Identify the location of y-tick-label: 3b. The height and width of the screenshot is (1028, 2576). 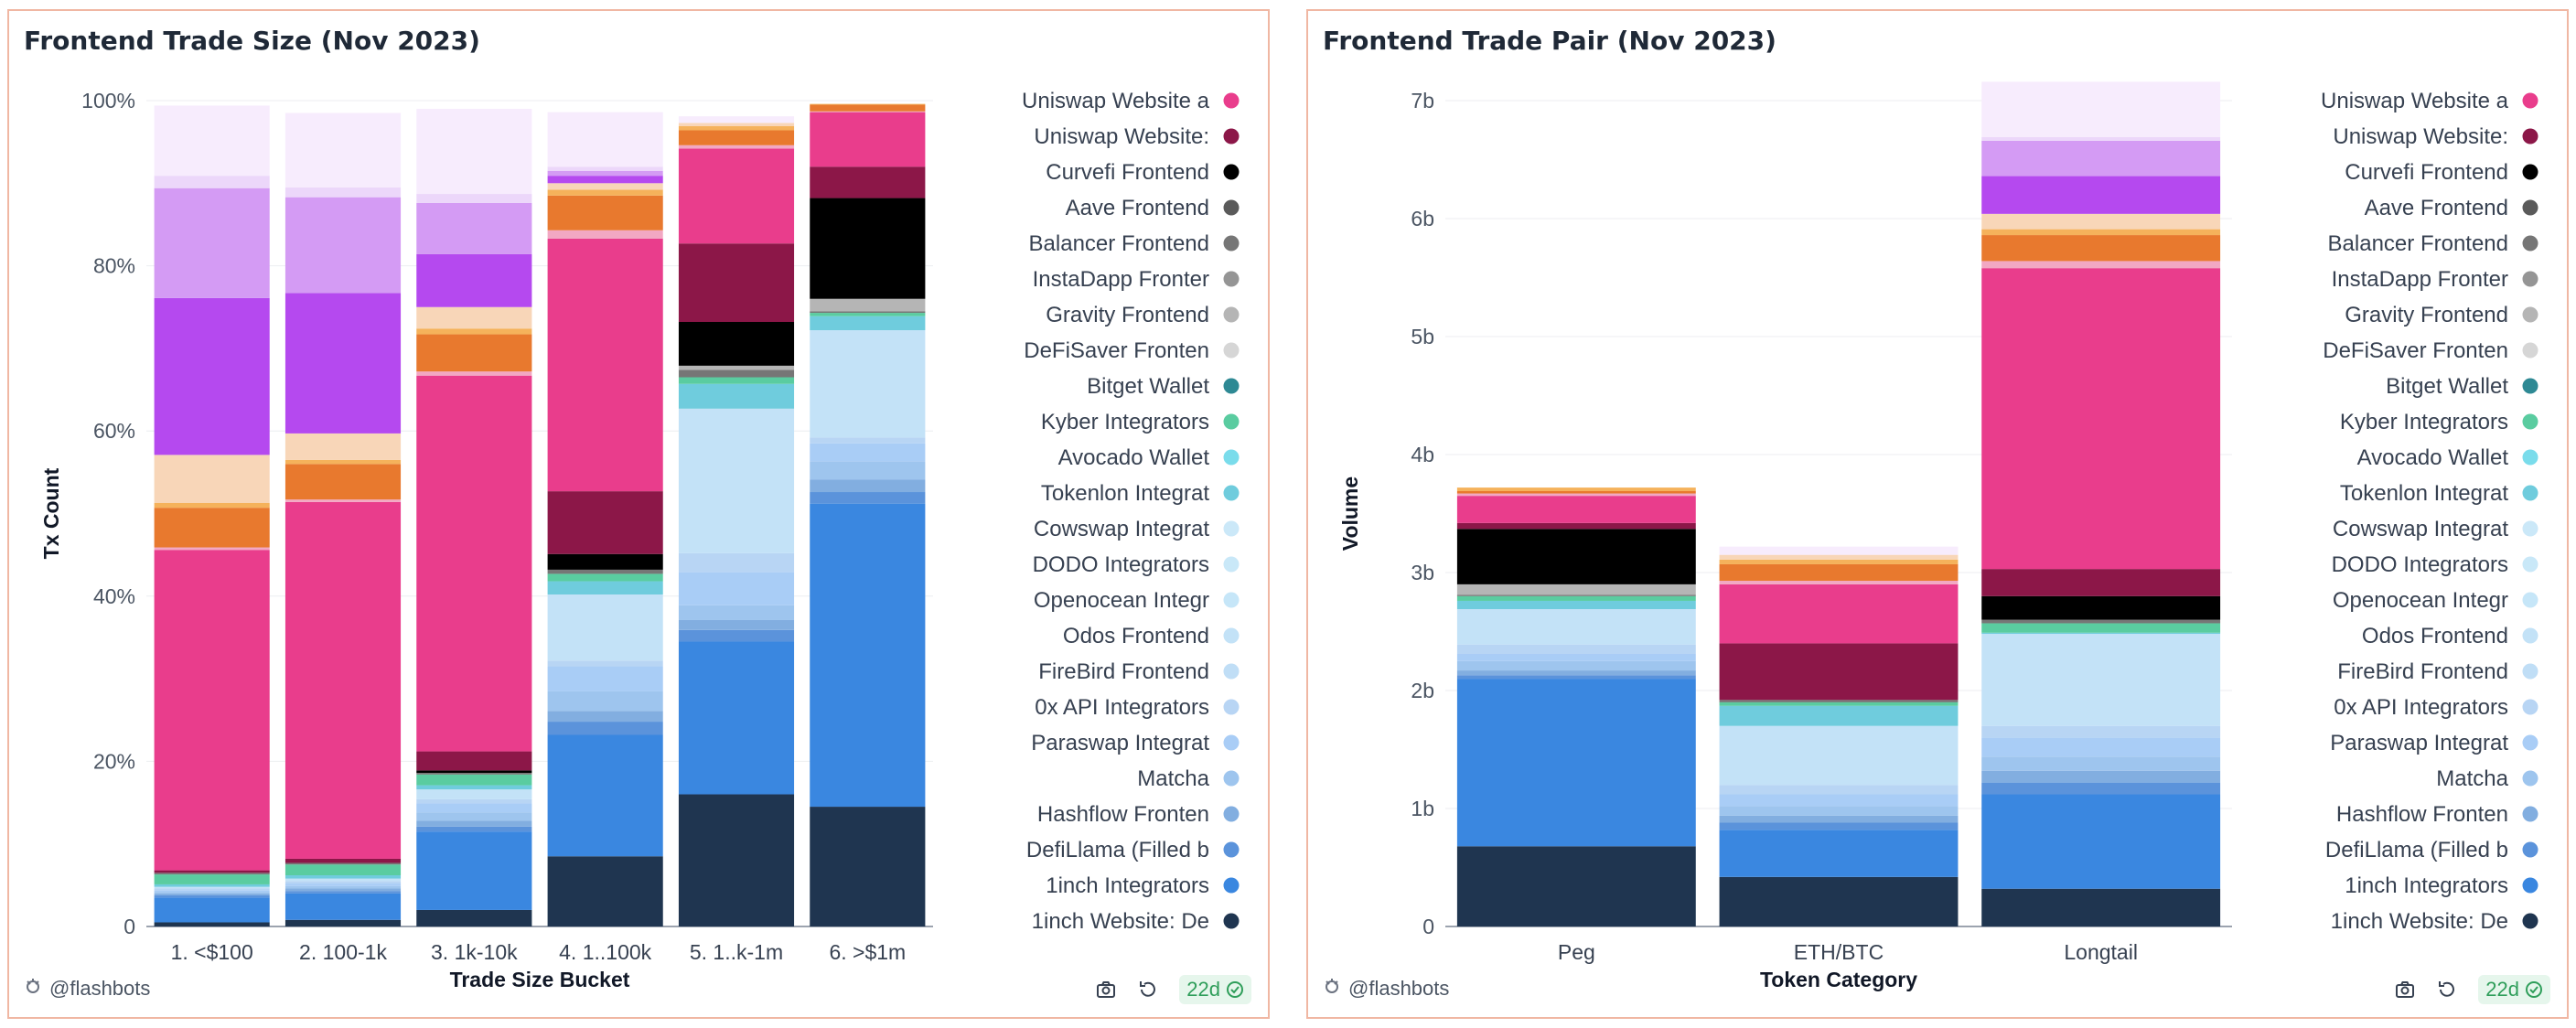
(1422, 572).